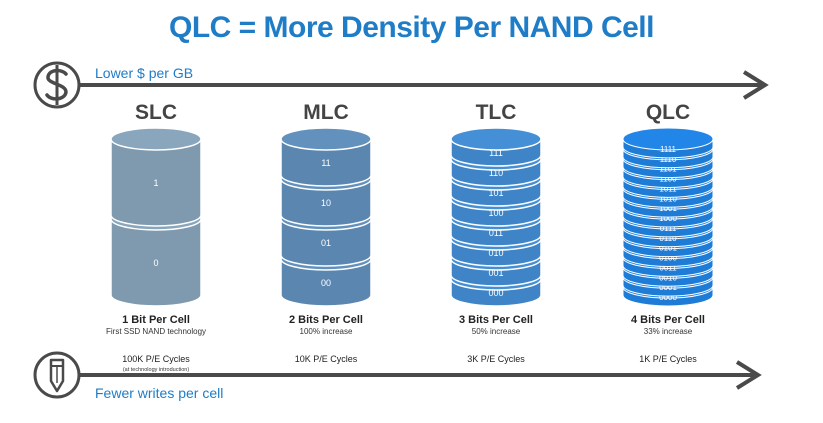 The image size is (823, 423). What do you see at coordinates (495, 193) in the screenshot?
I see `cell-value: 101` at bounding box center [495, 193].